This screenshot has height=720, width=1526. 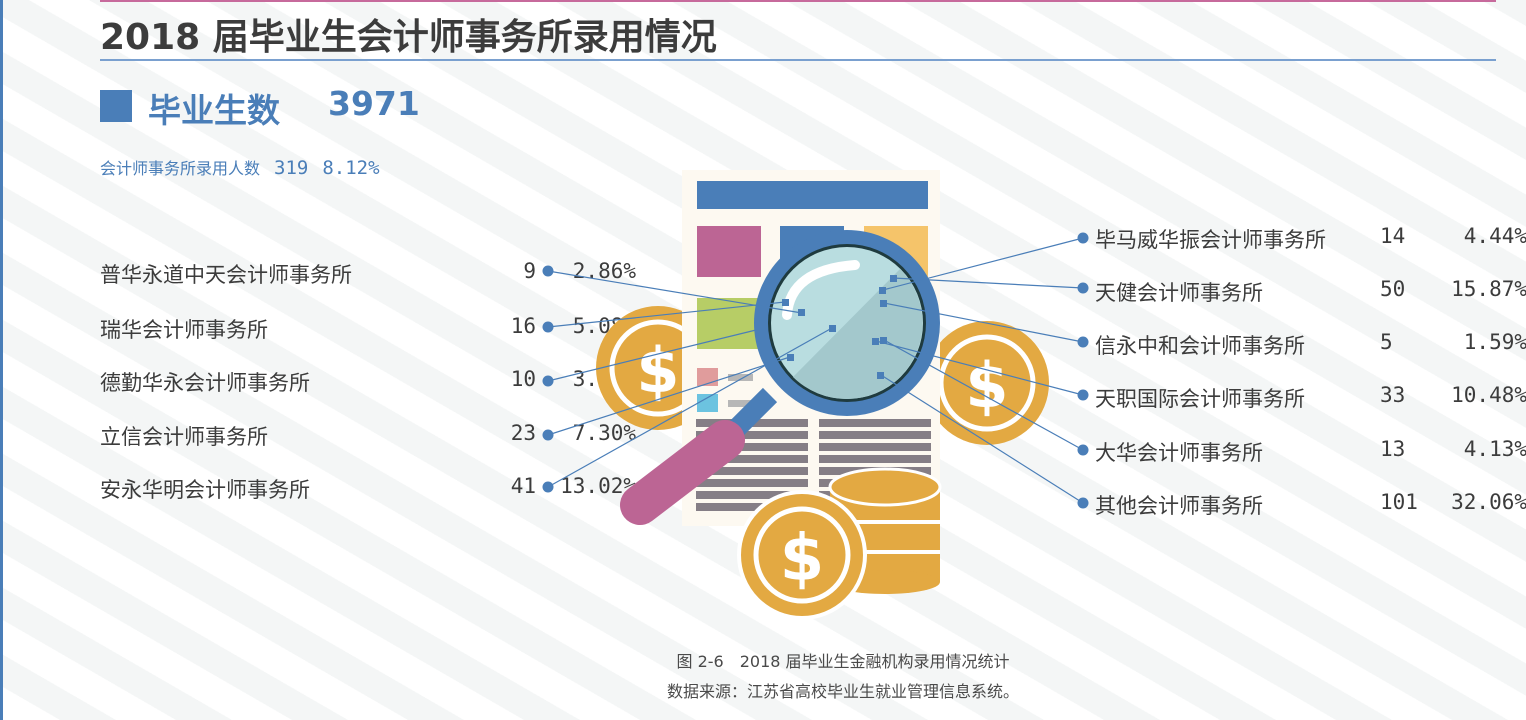 What do you see at coordinates (291, 168) in the screenshot?
I see `hired-summary-count: 319` at bounding box center [291, 168].